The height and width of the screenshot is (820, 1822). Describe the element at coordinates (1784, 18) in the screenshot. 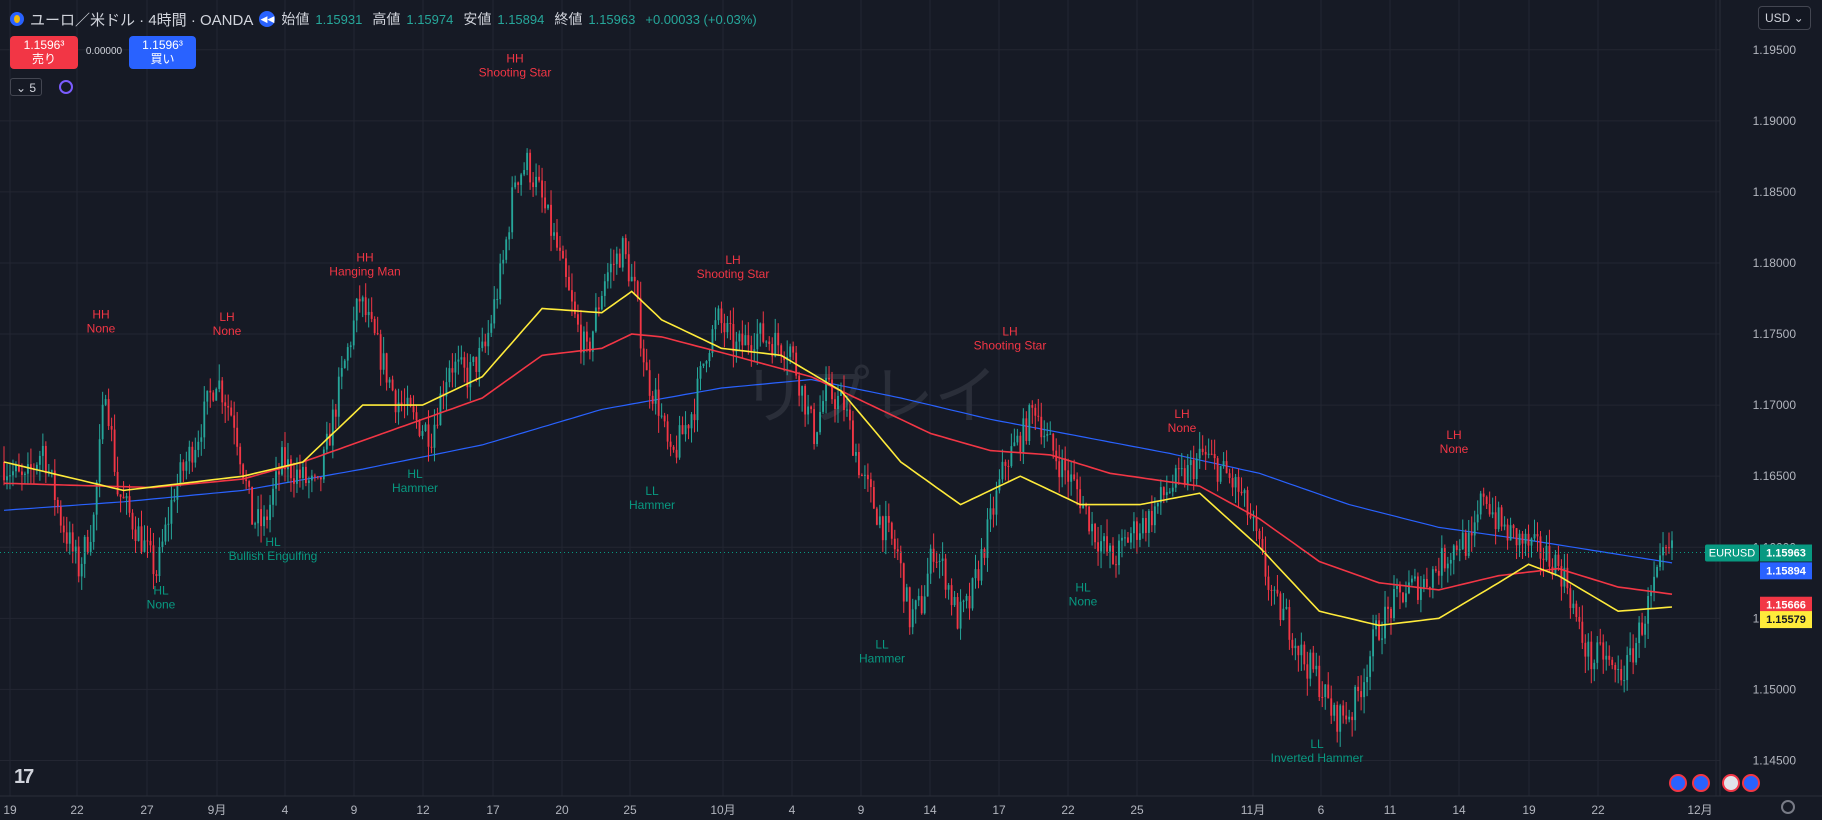

I see `currency-select: USD ⌄` at that location.